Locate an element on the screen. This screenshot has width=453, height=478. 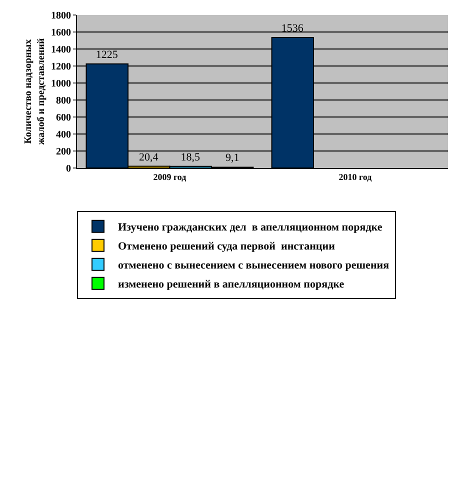
y-axis-title: Количество надзорных жалоб и представлений is located at coordinates (35, 91).